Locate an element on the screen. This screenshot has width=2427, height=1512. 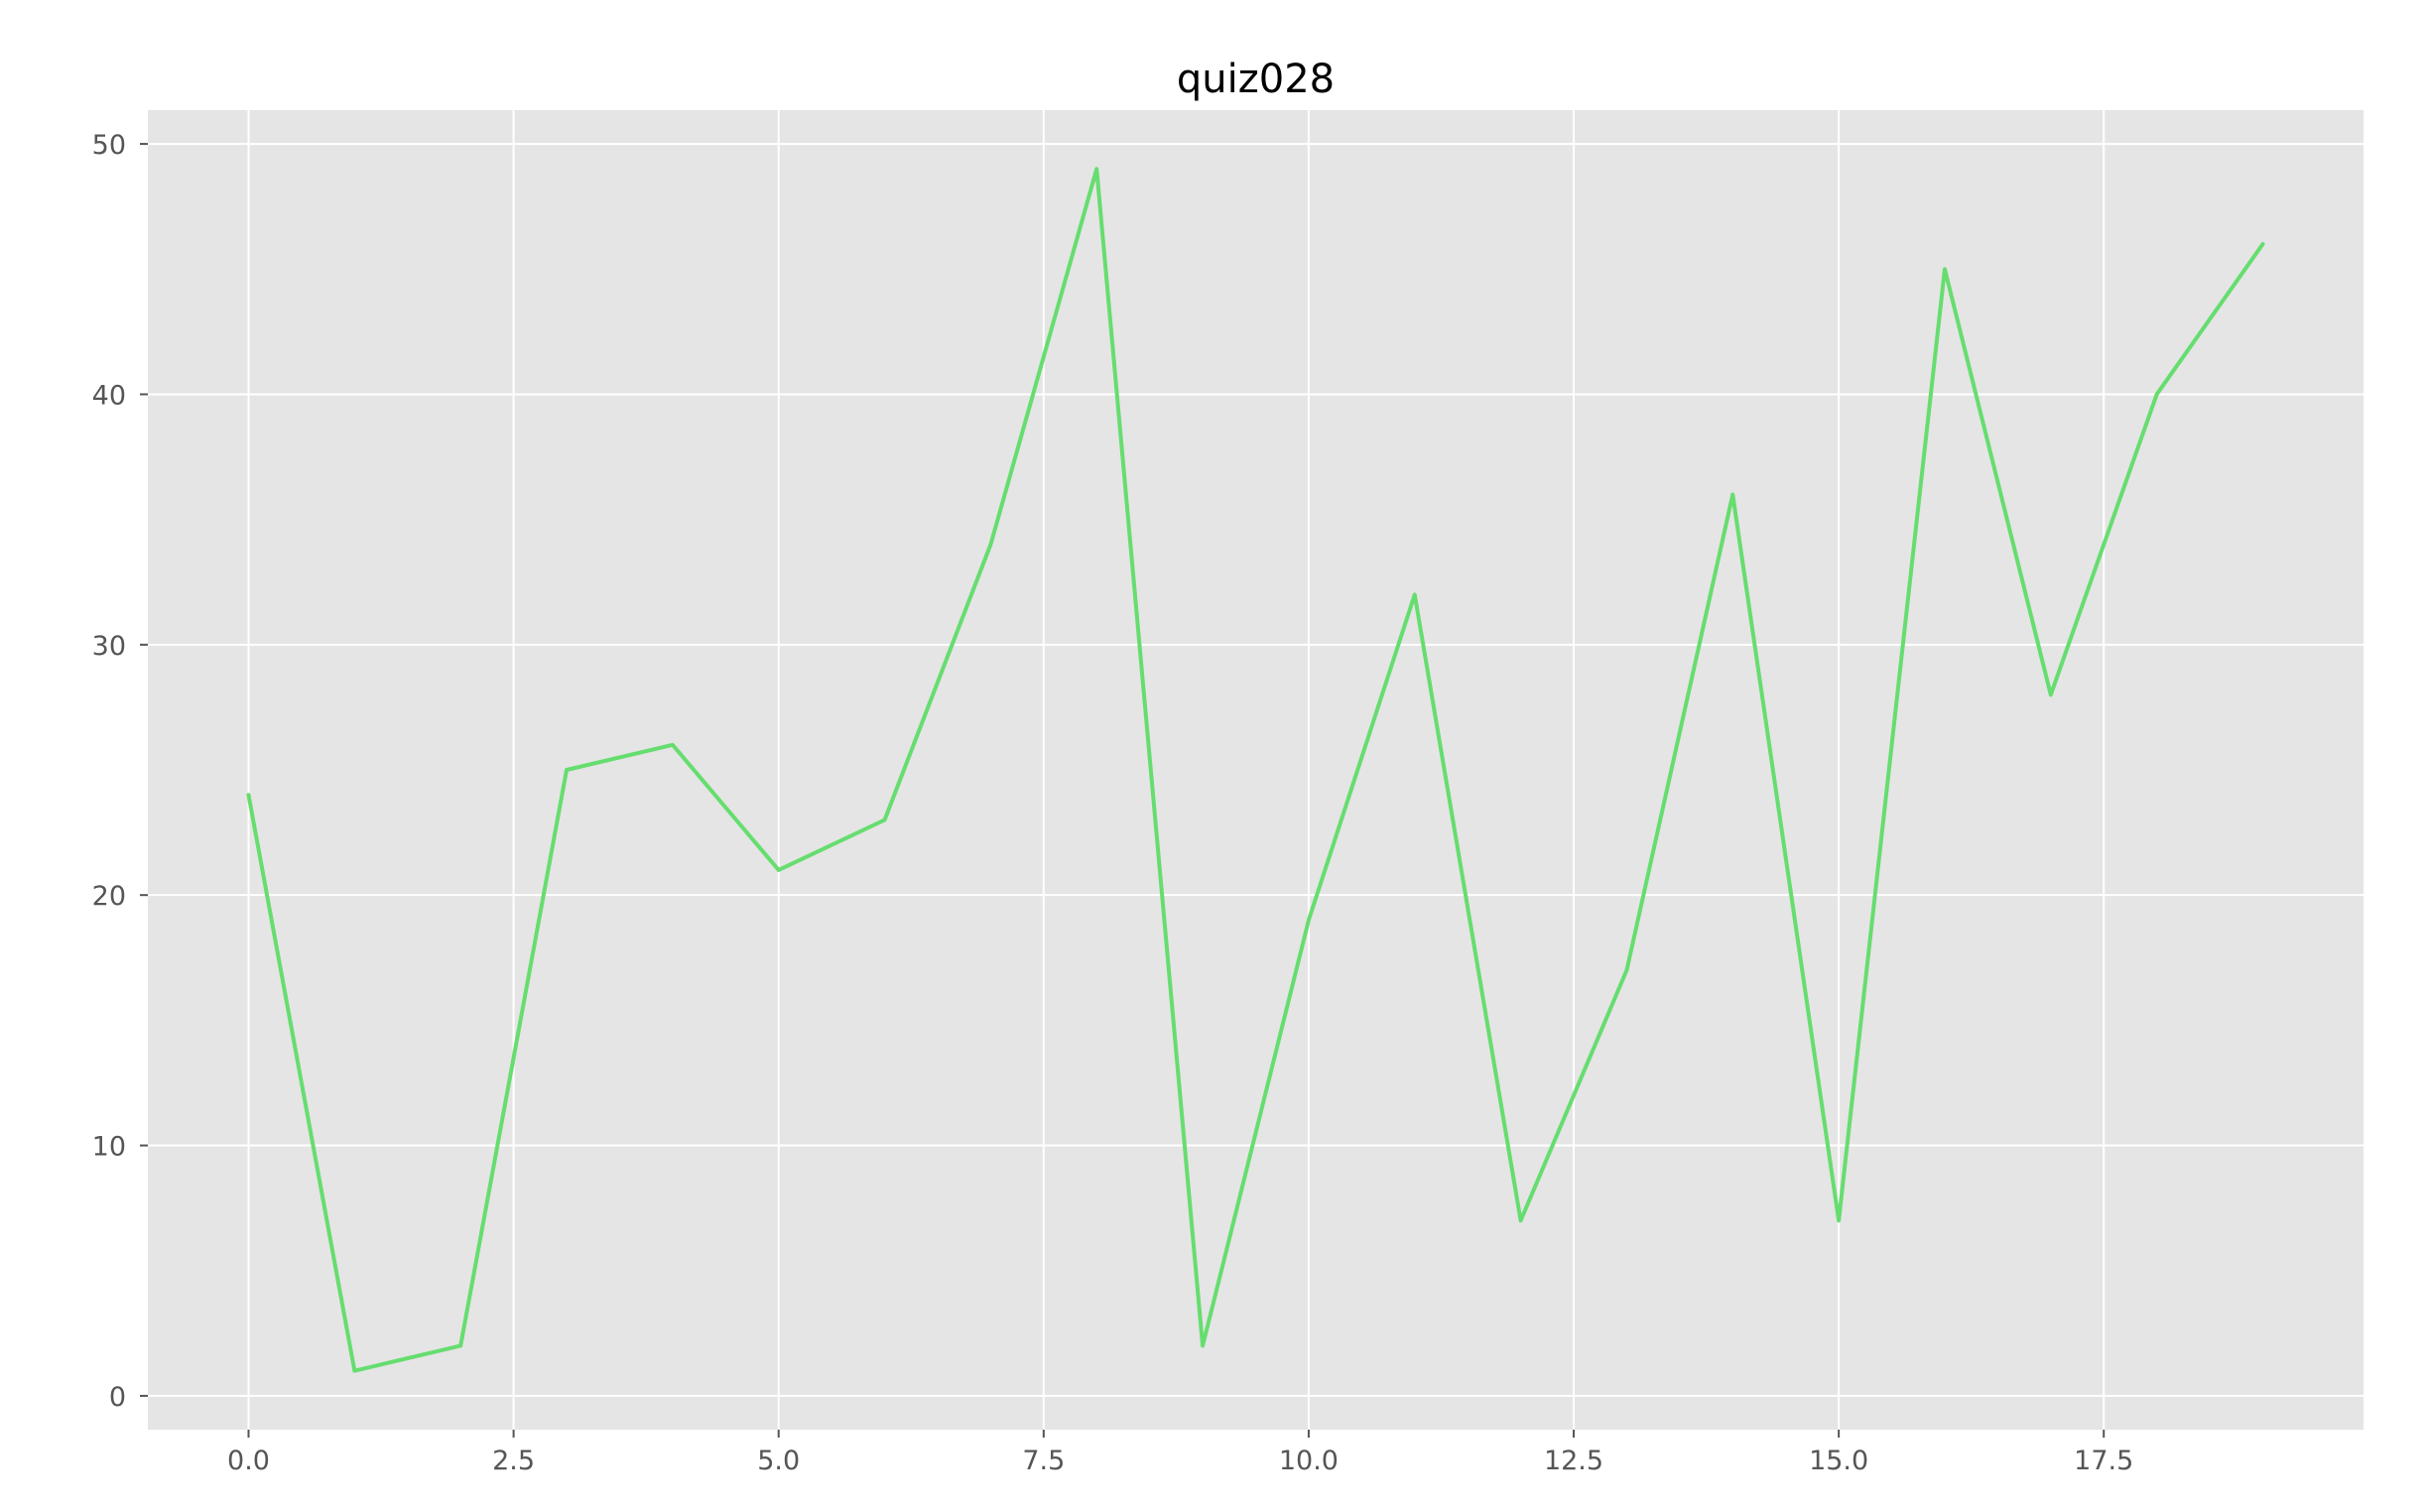
x-tick-label: 7.5 is located at coordinates (1043, 1461).